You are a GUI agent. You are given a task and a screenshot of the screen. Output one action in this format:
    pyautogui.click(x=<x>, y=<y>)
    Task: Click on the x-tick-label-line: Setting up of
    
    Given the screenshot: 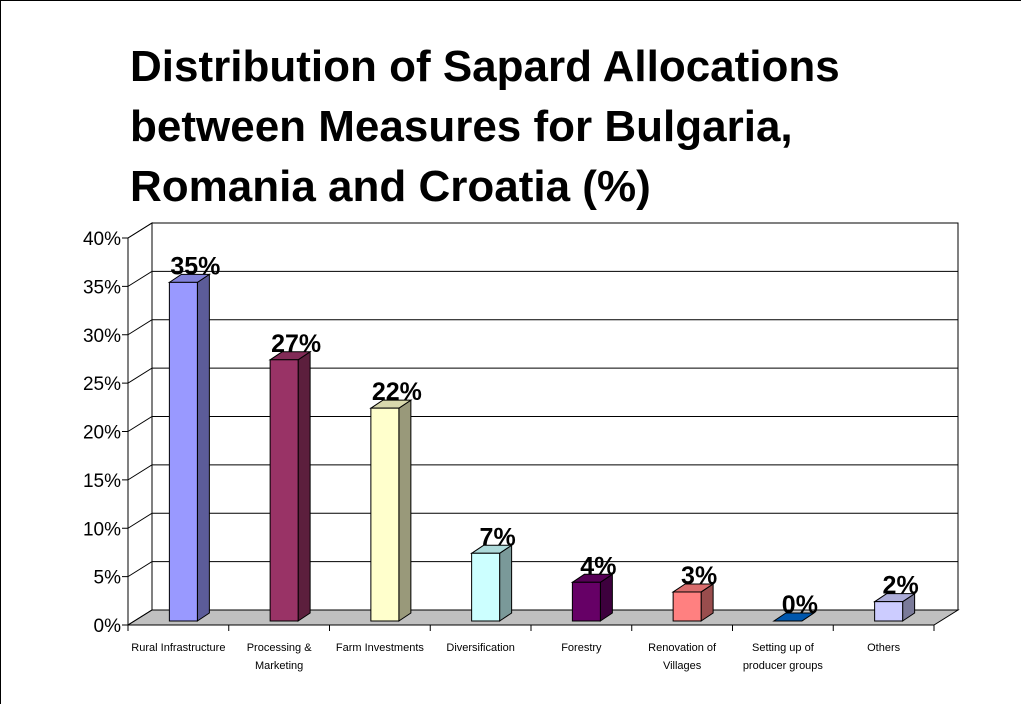 What is the action you would take?
    pyautogui.click(x=783, y=648)
    